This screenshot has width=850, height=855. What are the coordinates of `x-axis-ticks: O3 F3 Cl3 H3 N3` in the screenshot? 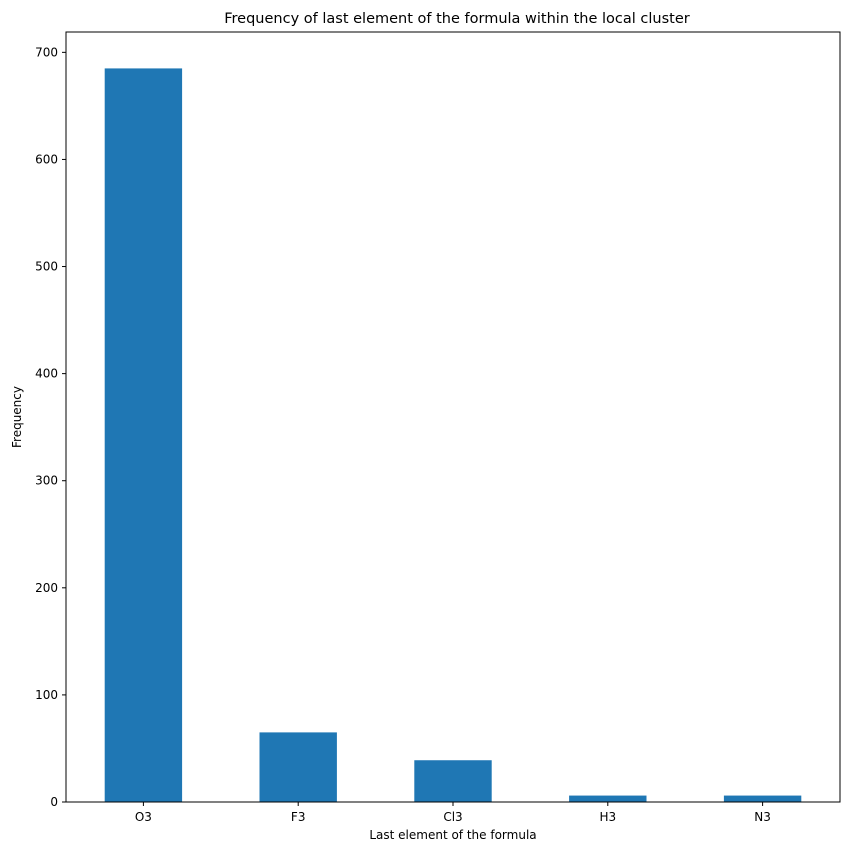 It's located at (453, 813).